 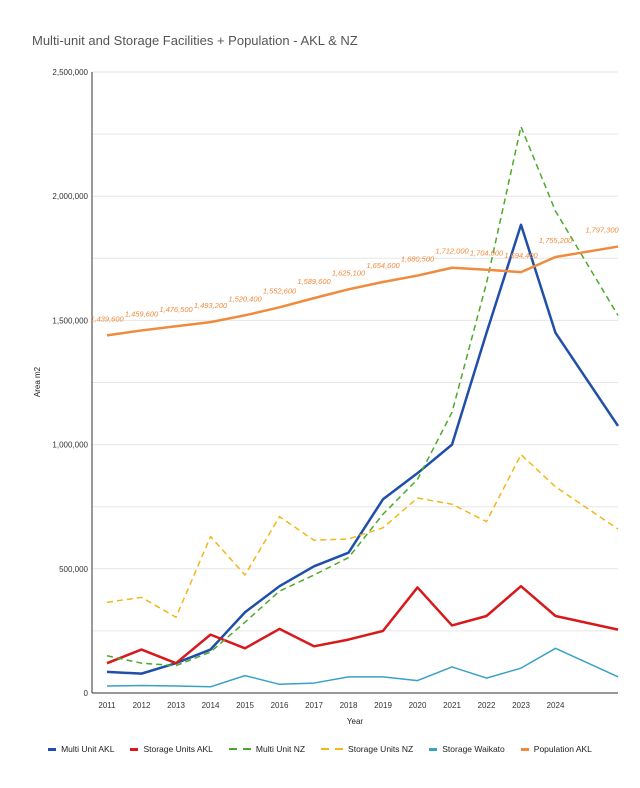 I want to click on series-line-storage-units-akl, so click(x=362, y=624).